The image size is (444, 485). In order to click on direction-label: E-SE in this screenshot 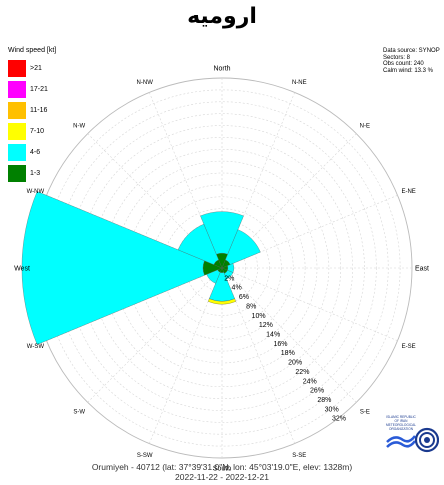, I will do `click(409, 347)`.